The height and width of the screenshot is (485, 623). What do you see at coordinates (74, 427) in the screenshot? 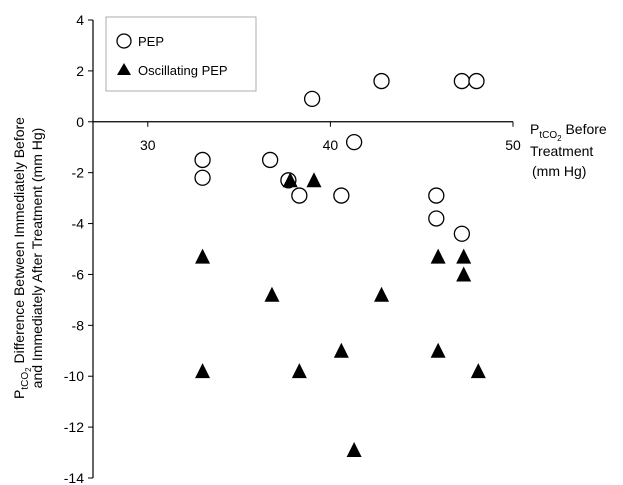
I see `y-tick-label: -12` at bounding box center [74, 427].